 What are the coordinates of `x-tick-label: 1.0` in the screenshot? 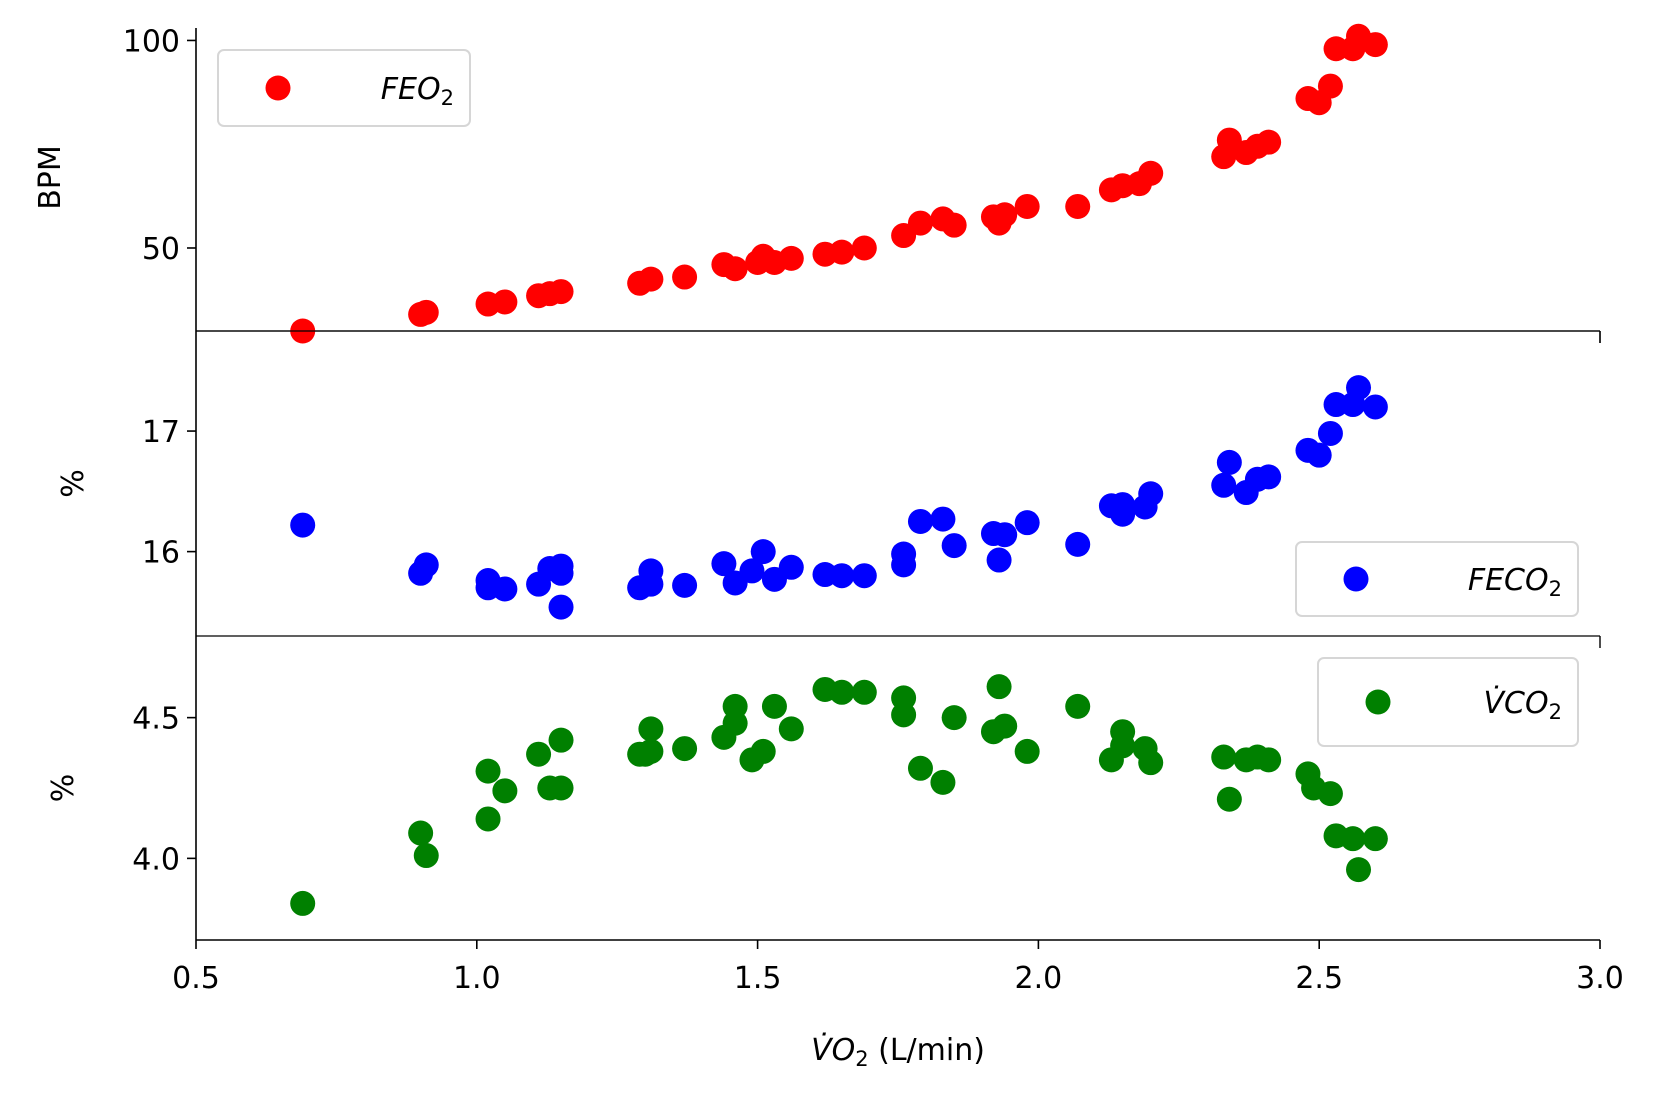 It's located at (477, 978).